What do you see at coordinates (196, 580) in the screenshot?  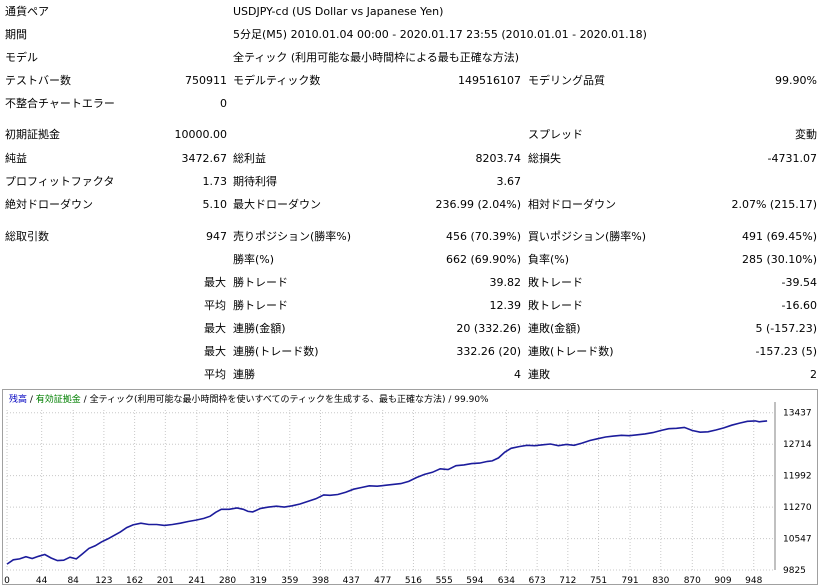 I see `x-tick-label: 241` at bounding box center [196, 580].